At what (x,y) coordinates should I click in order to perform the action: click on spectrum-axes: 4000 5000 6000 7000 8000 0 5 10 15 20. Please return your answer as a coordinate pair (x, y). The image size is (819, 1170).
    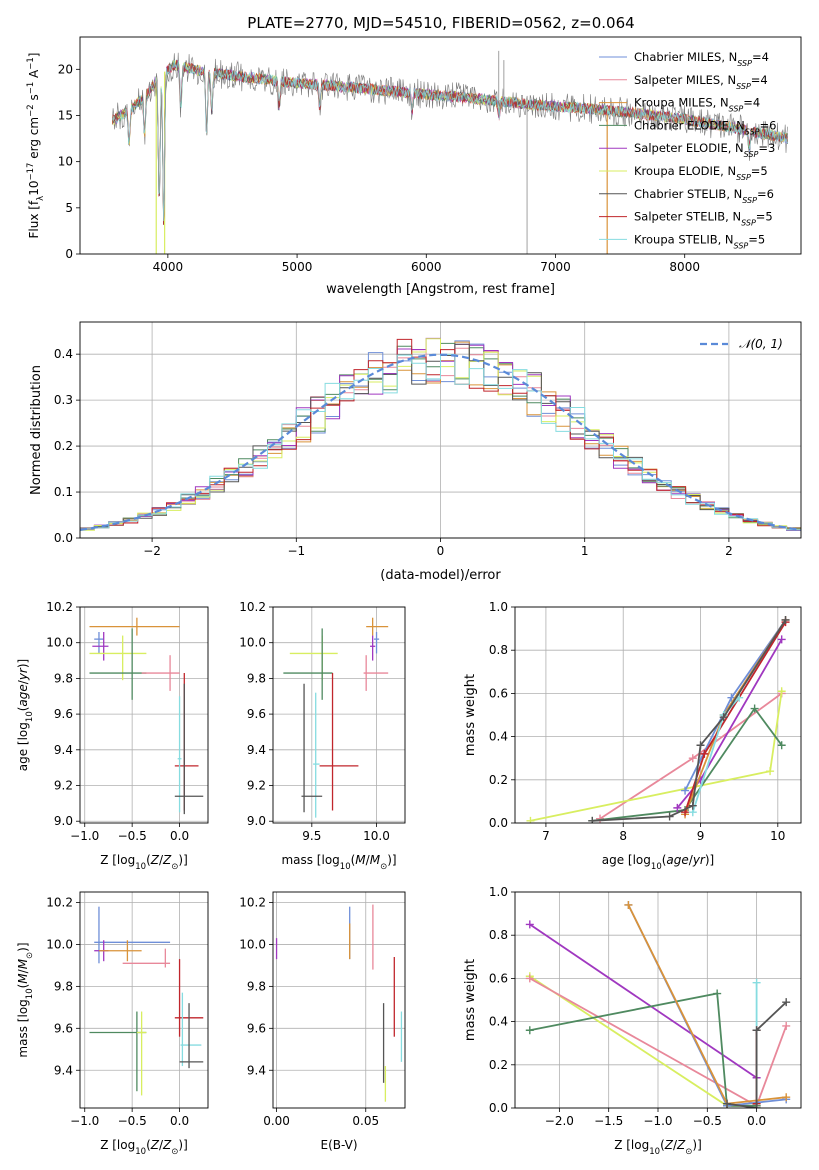
    Looking at the image, I should click on (379, 168).